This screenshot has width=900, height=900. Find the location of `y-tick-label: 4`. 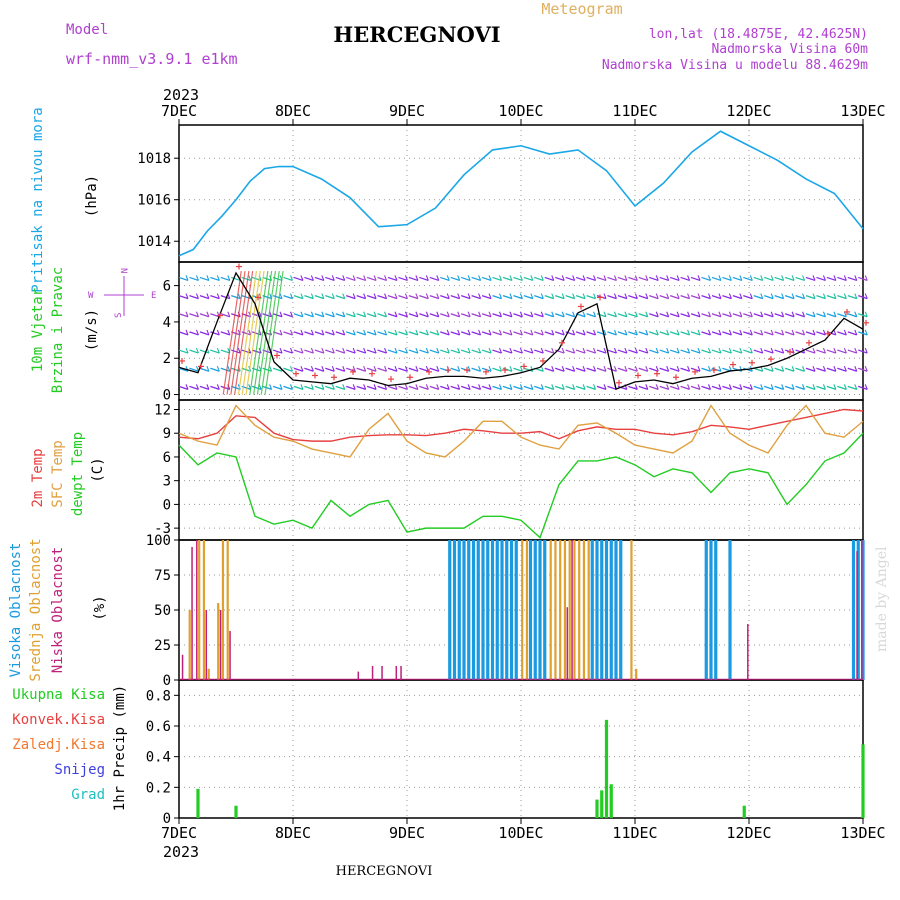

y-tick-label: 4 is located at coordinates (167, 323).